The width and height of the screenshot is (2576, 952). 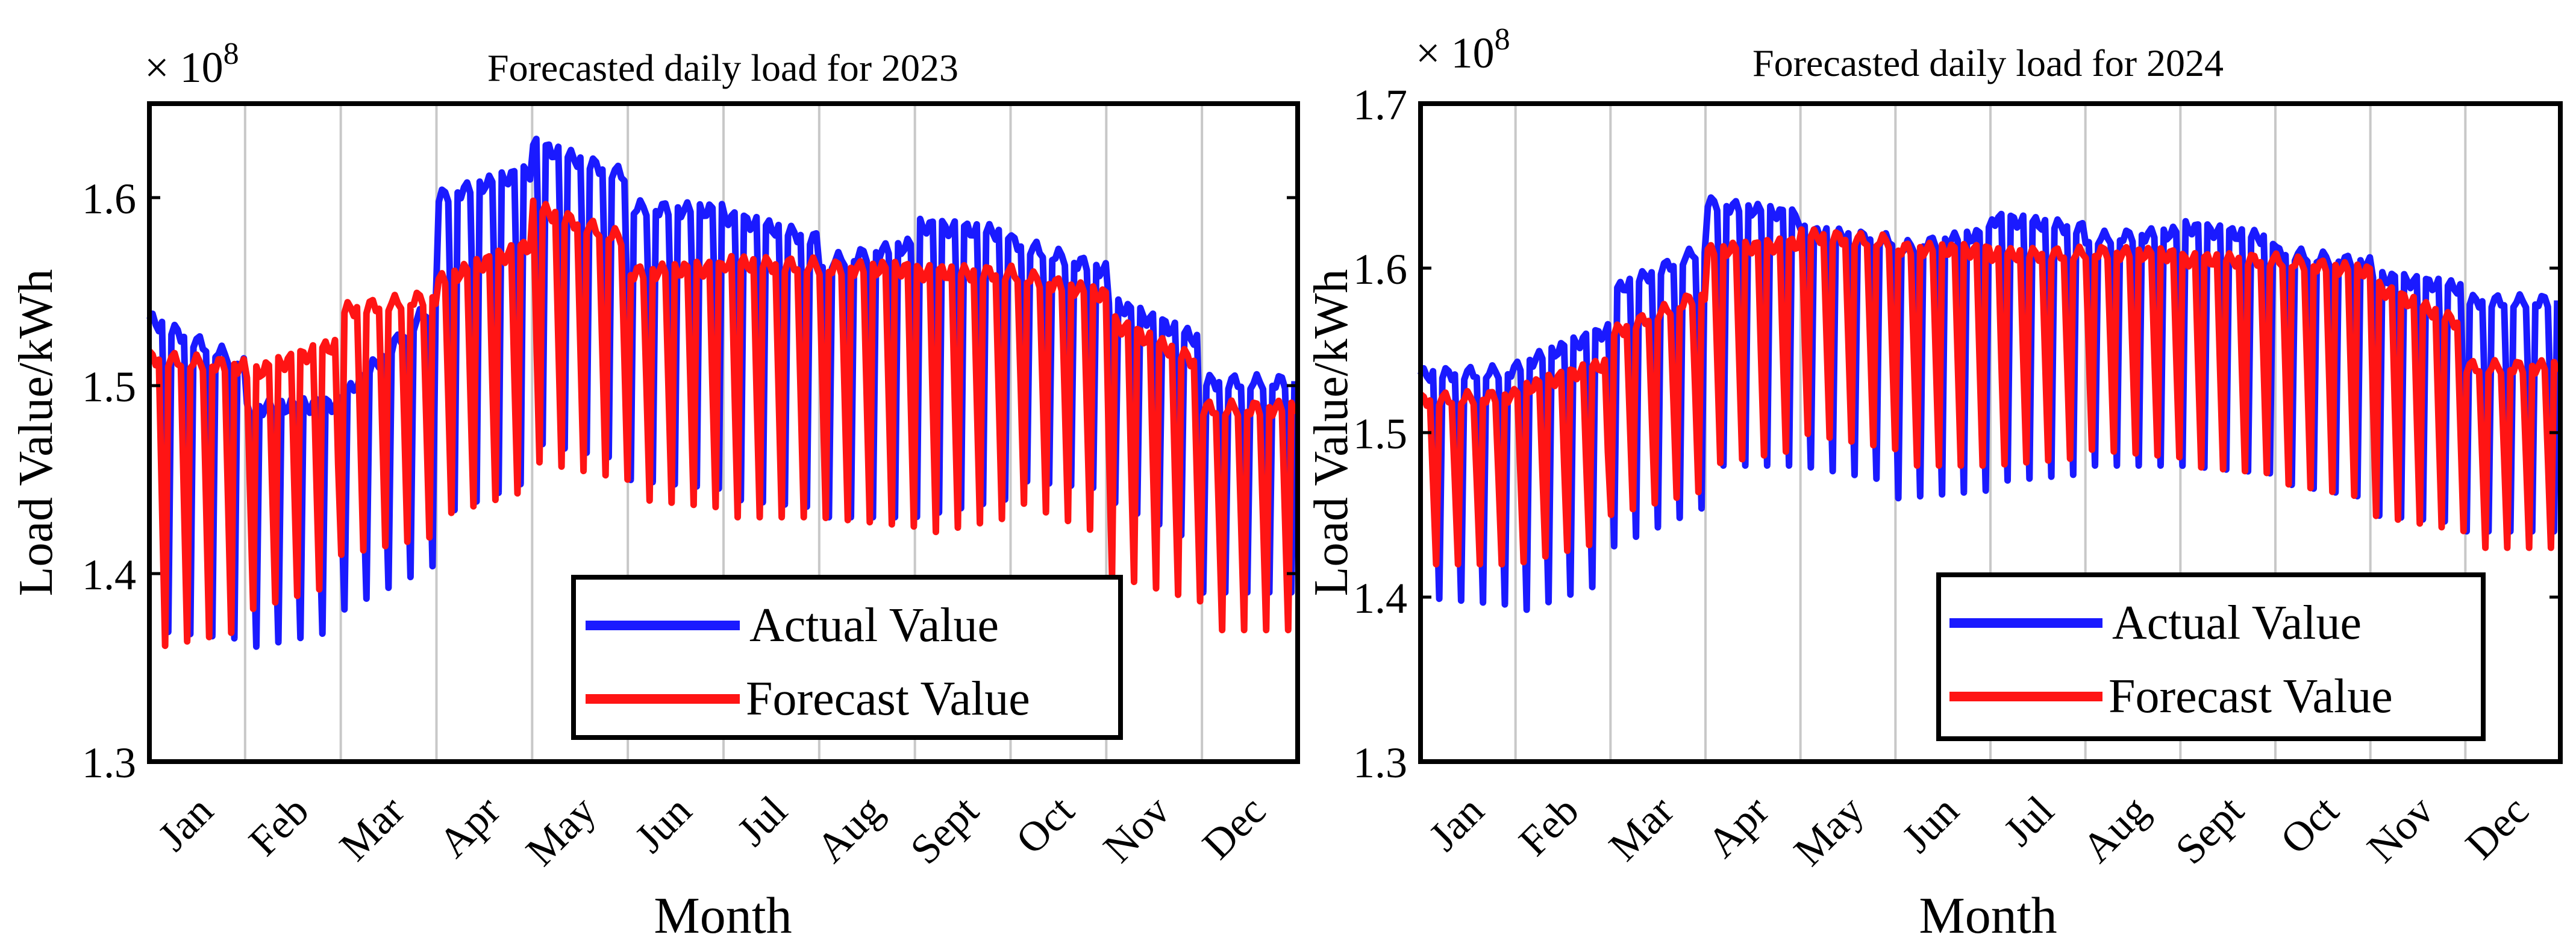 What do you see at coordinates (1988, 63) in the screenshot?
I see `chart-title: Forecasted daily load for 2024` at bounding box center [1988, 63].